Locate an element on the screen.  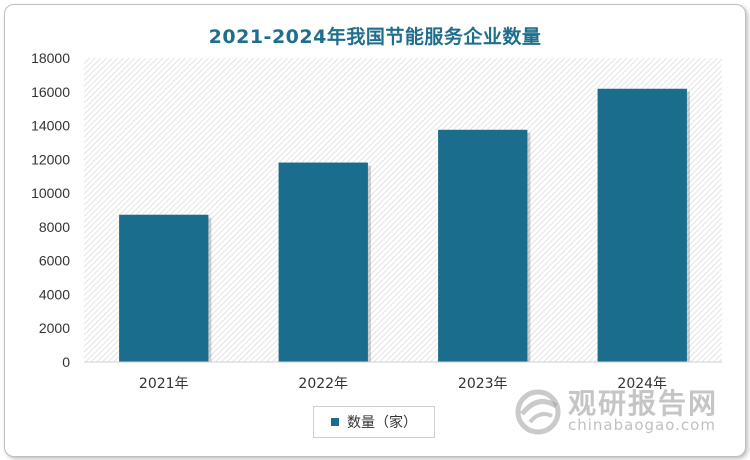
watermark-brand: 观研报告网 is located at coordinates (643, 403).